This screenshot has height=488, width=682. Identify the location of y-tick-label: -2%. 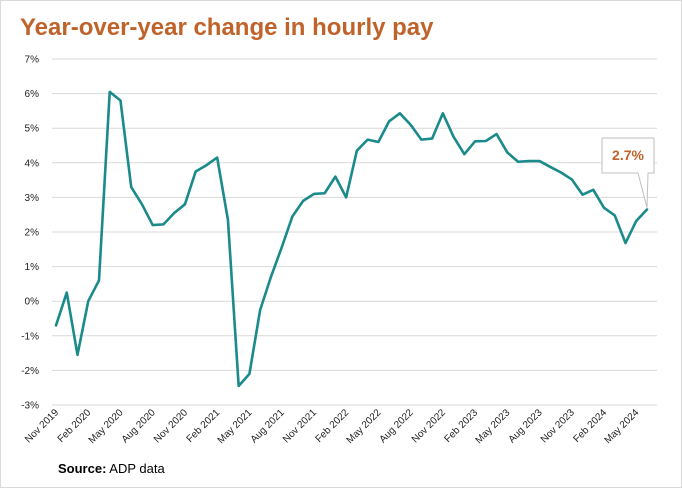
(30, 371).